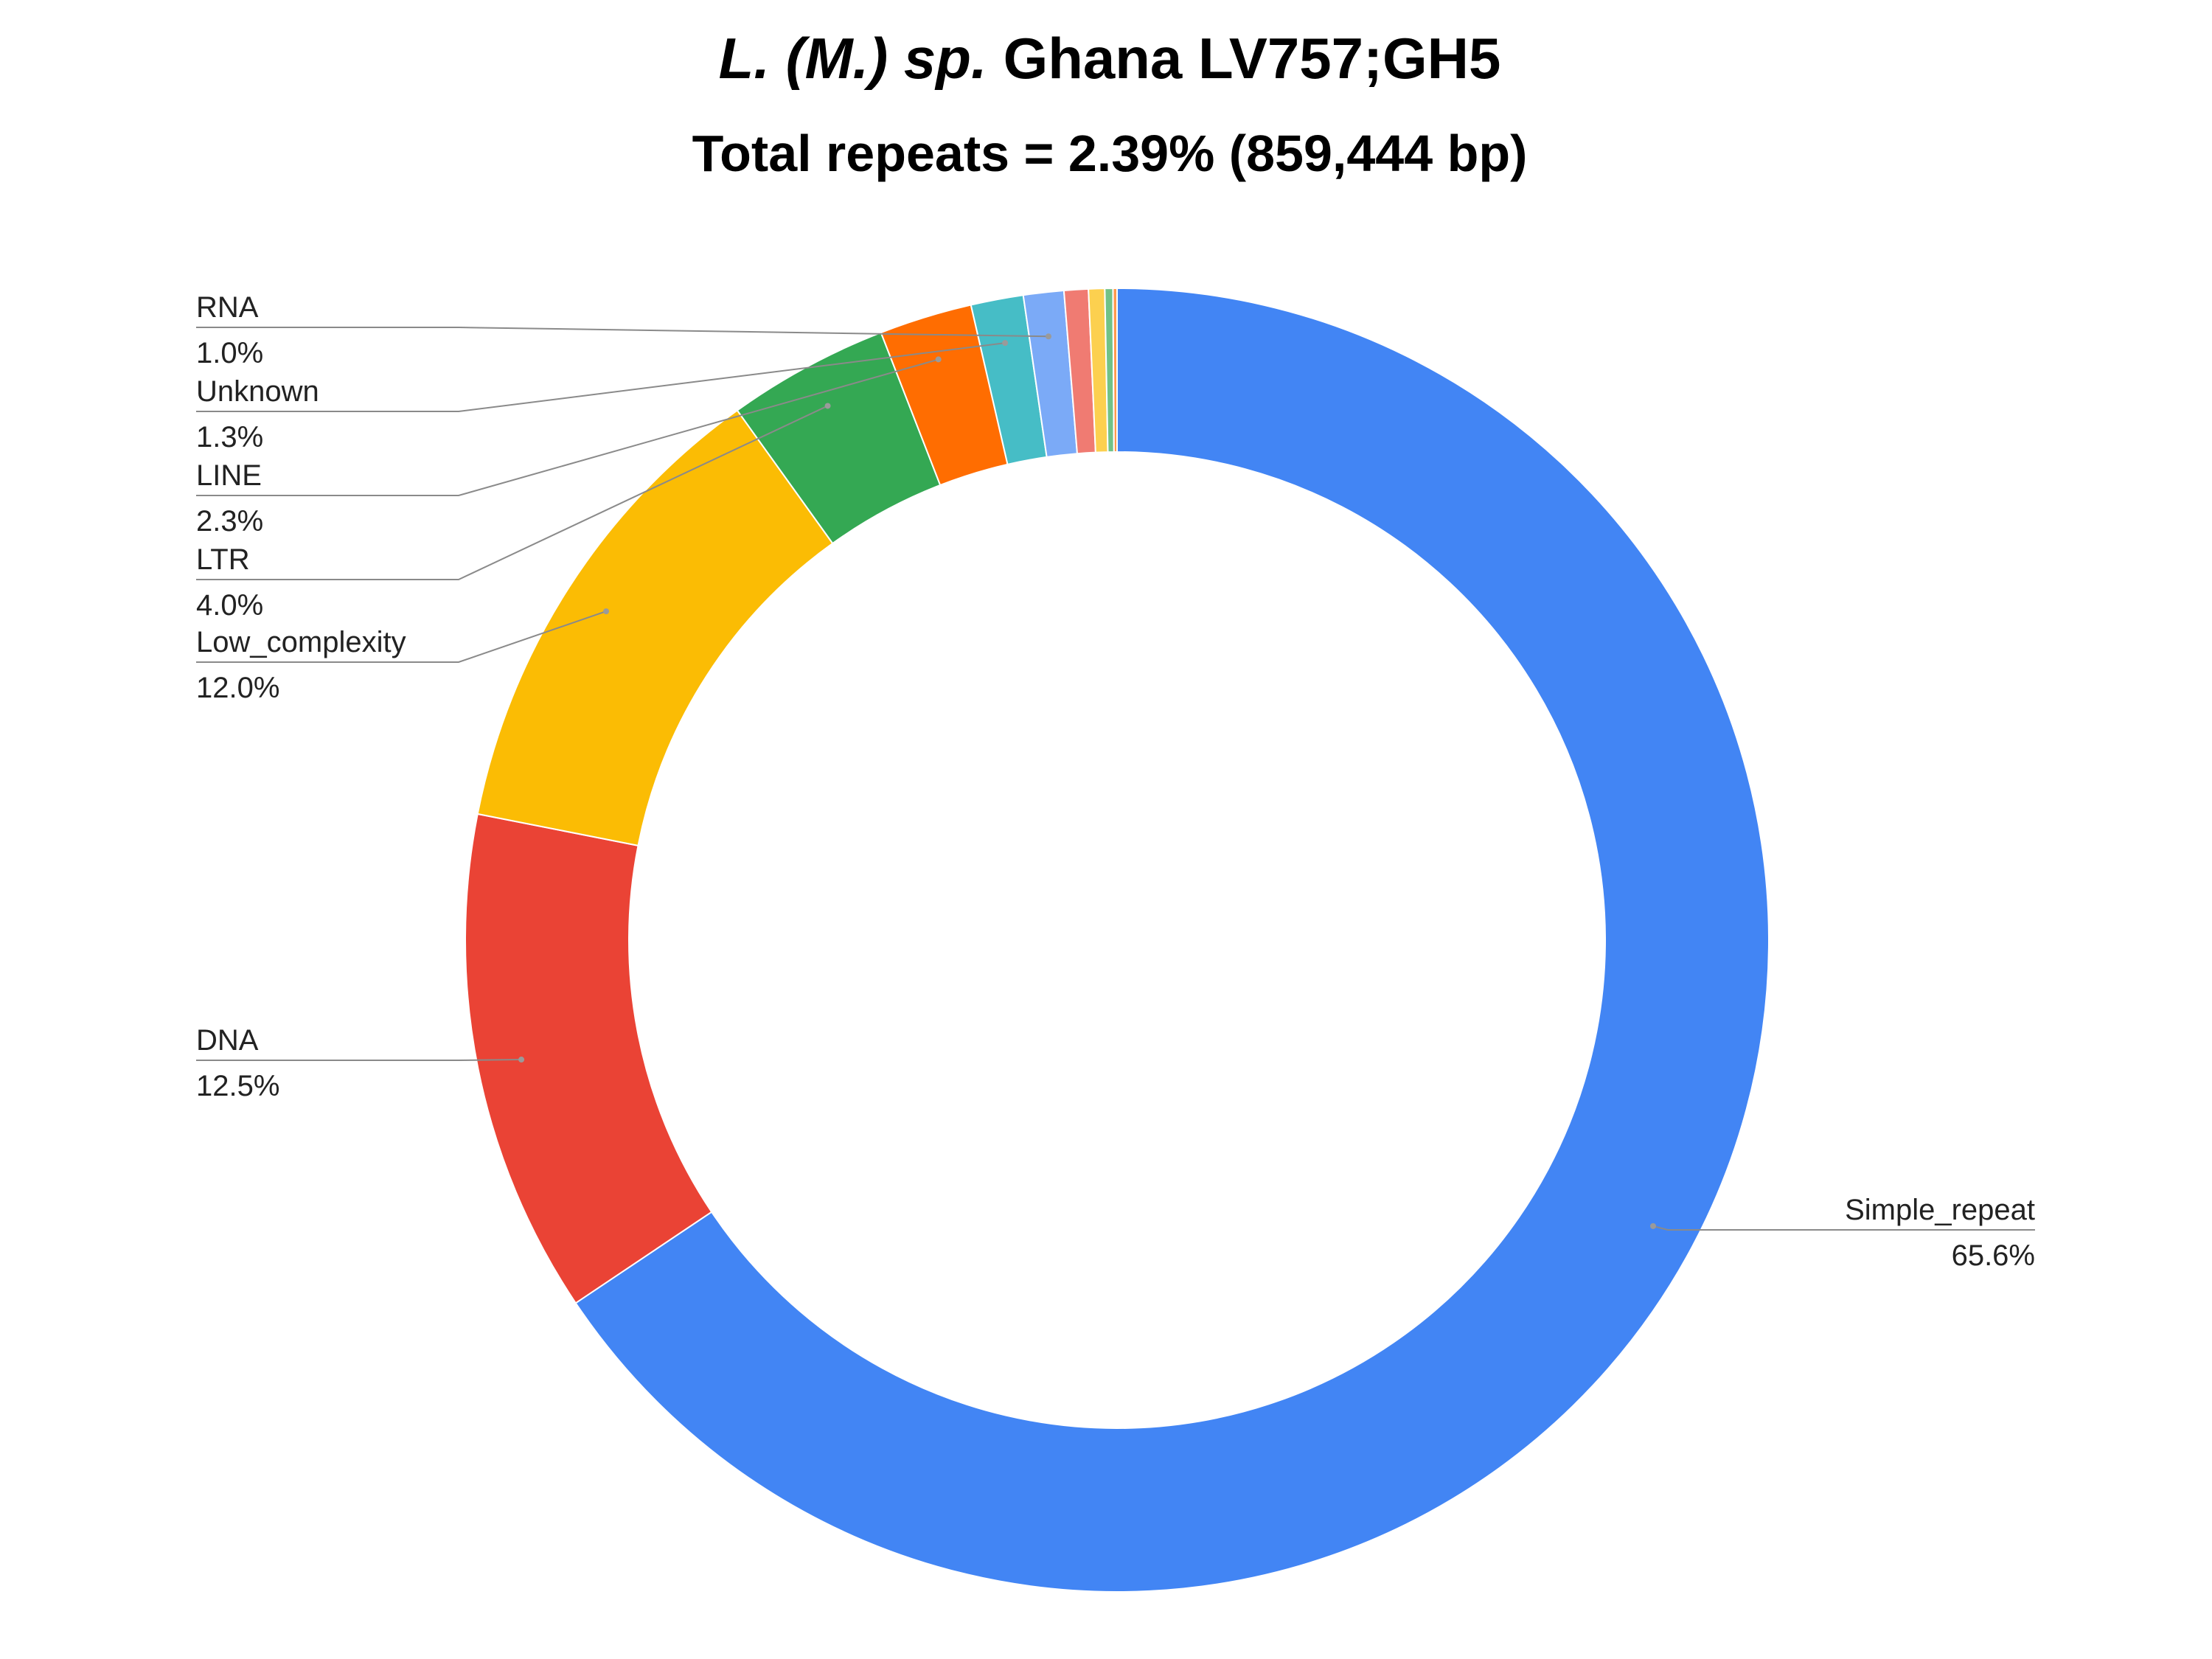 Image resolution: width=2212 pixels, height=1659 pixels. Describe the element at coordinates (1252, 58) in the screenshot. I see `chart-title-plain: Ghana LV757;GH5` at that location.